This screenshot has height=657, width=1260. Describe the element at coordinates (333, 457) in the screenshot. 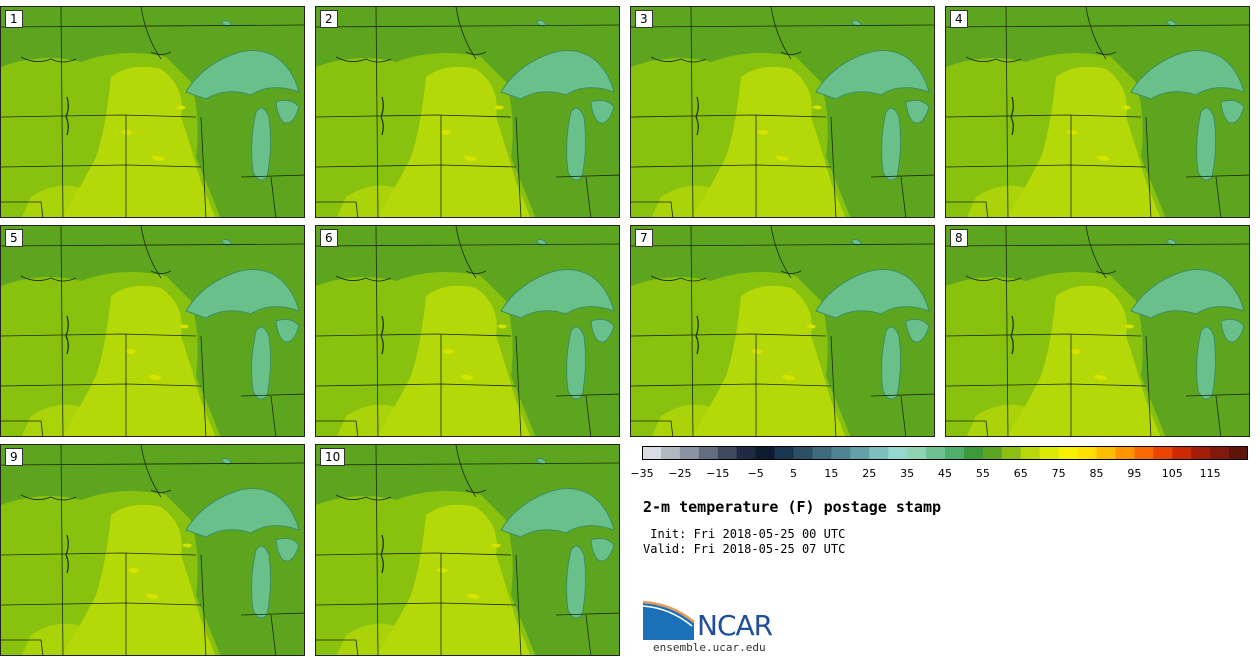

I see `panel-number-label: 10` at that location.